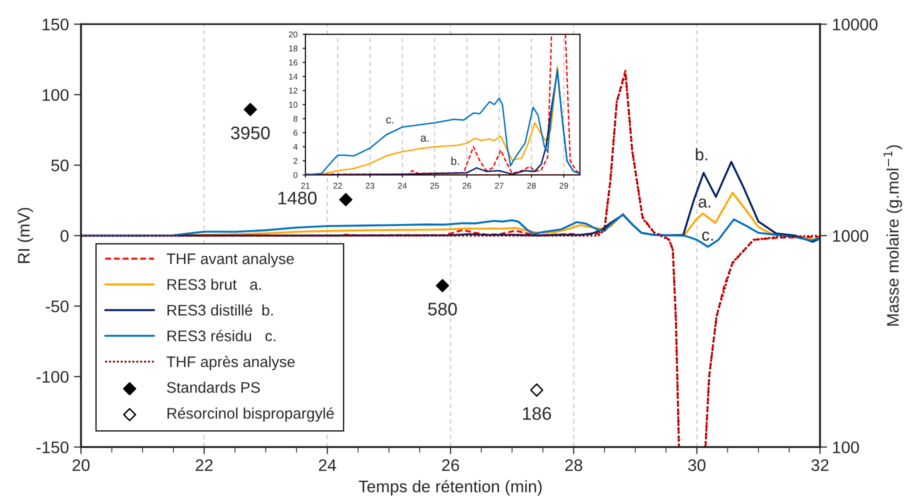 The image size is (909, 504). Describe the element at coordinates (819, 465) in the screenshot. I see `x-tick-label: 32` at that location.